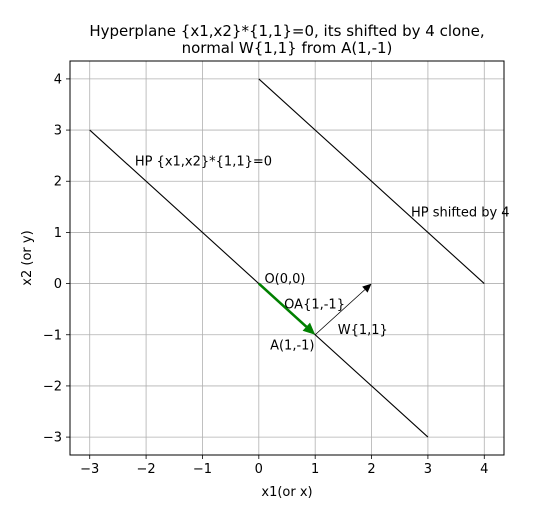 The width and height of the screenshot is (560, 511). What do you see at coordinates (292, 345) in the screenshot?
I see `annotation-label: A(1,-1)` at bounding box center [292, 345].